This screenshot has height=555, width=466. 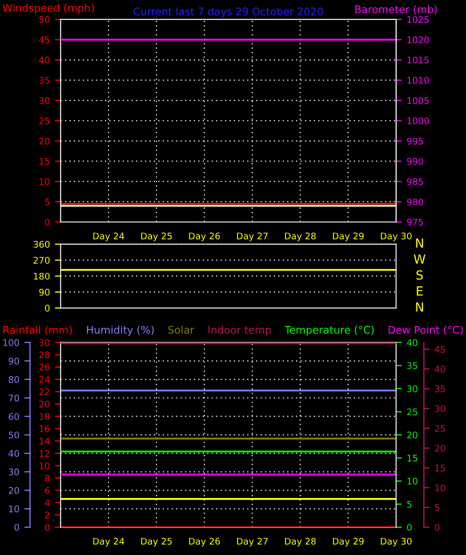 What do you see at coordinates (45, 416) in the screenshot?
I see `y2-tick-label: 18` at bounding box center [45, 416].